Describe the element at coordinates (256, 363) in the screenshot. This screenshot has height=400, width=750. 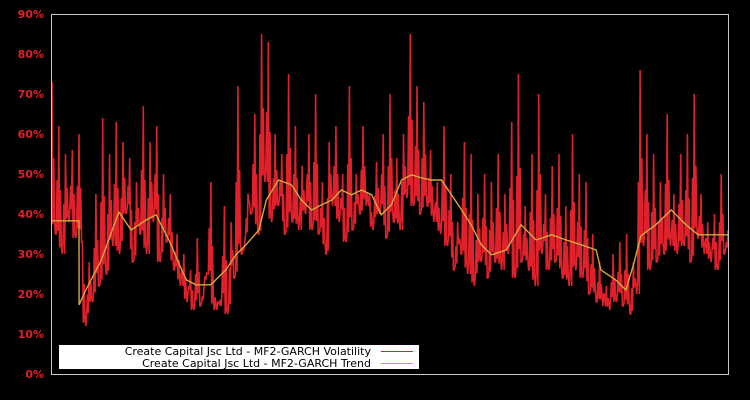
I see `legend-label-trend: Create Capital Jsc Ltd - MF2-GARCH Trend` at that location.